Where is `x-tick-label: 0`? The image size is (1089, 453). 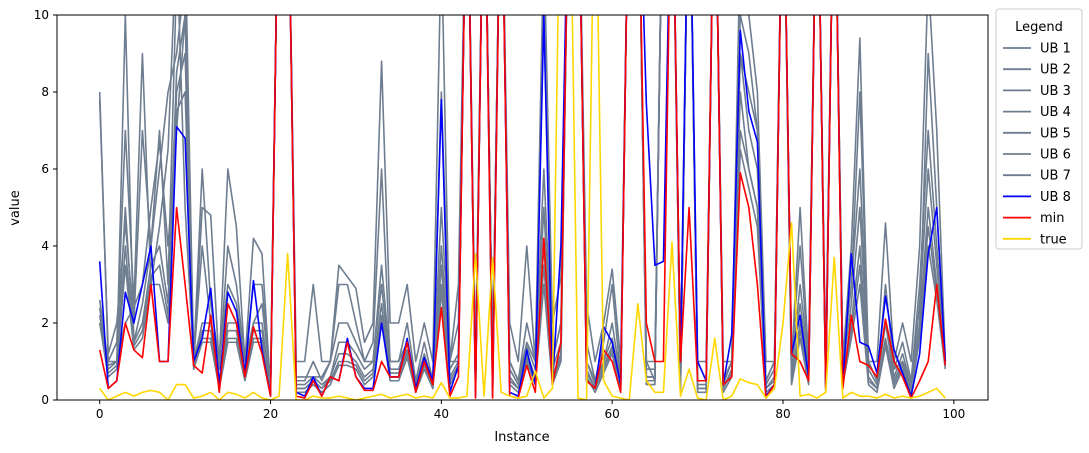 x-tick-label: 0 is located at coordinates (100, 414).